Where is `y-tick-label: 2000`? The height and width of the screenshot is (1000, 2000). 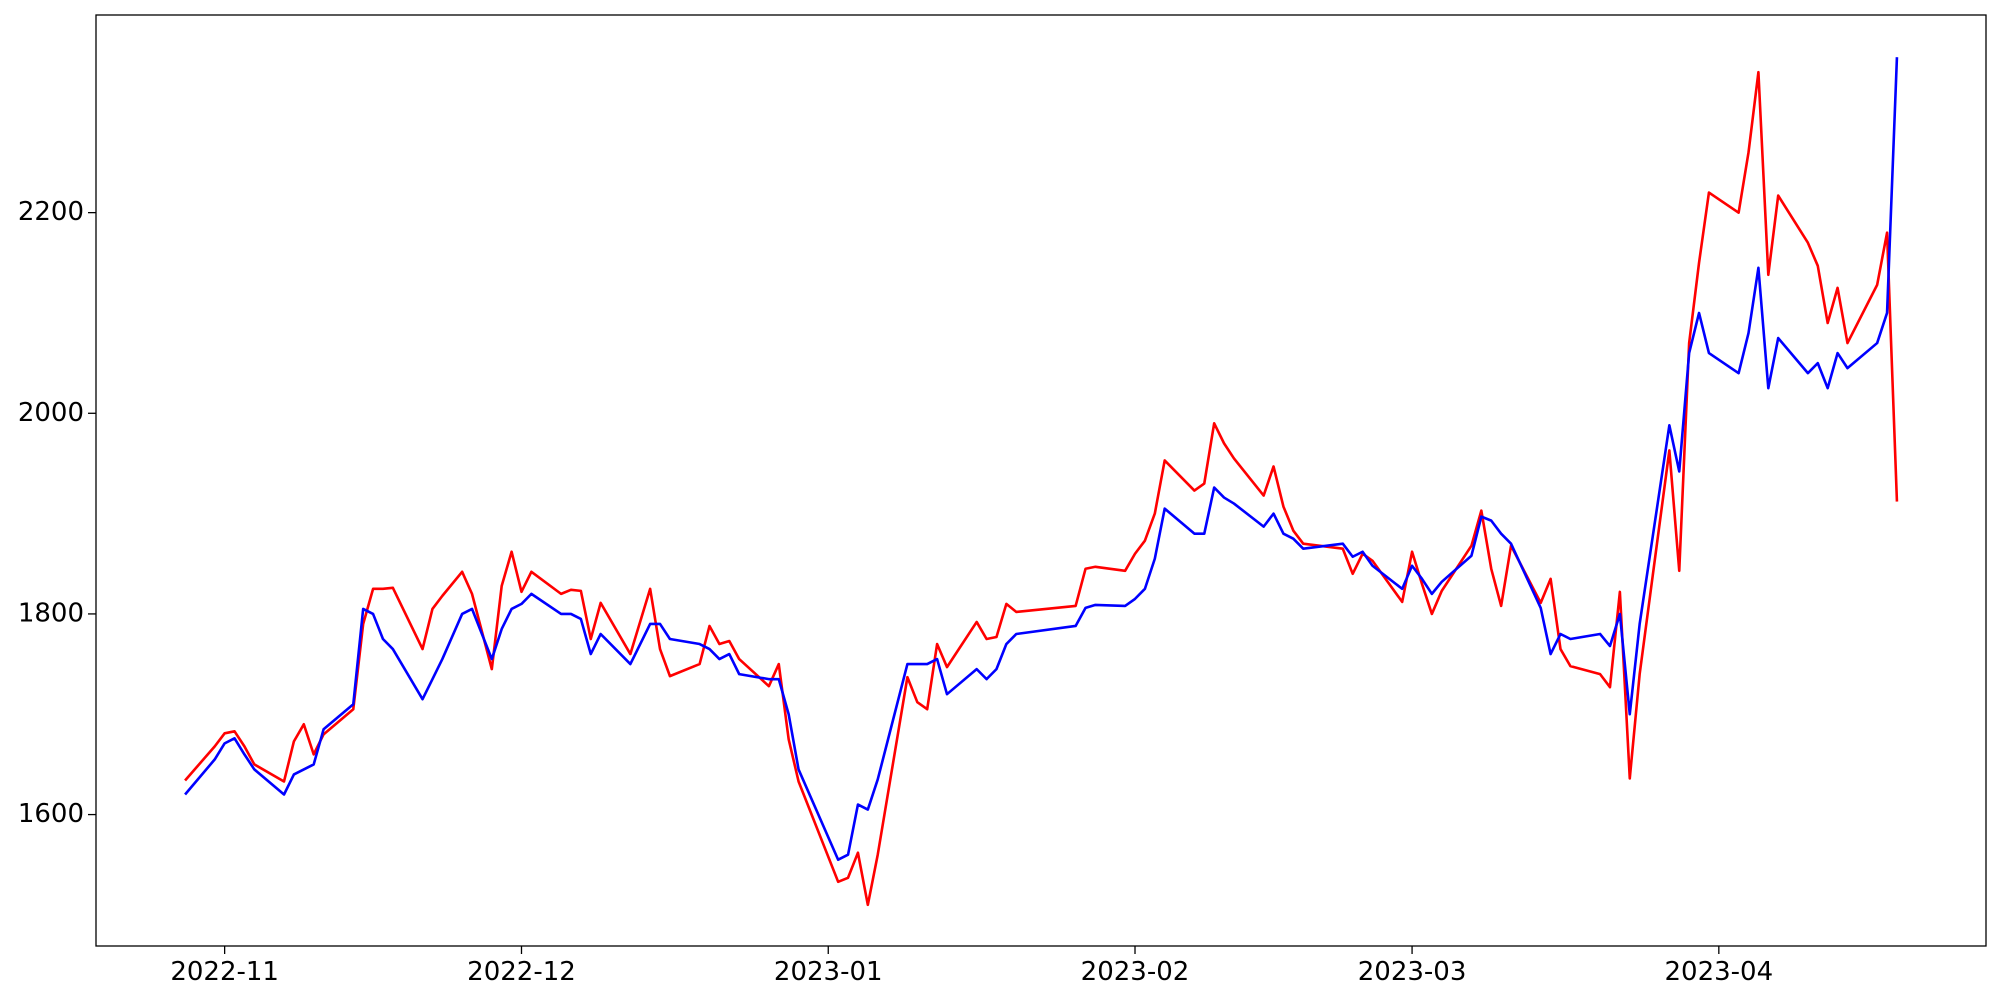
y-tick-label: 2000 is located at coordinates (51, 413).